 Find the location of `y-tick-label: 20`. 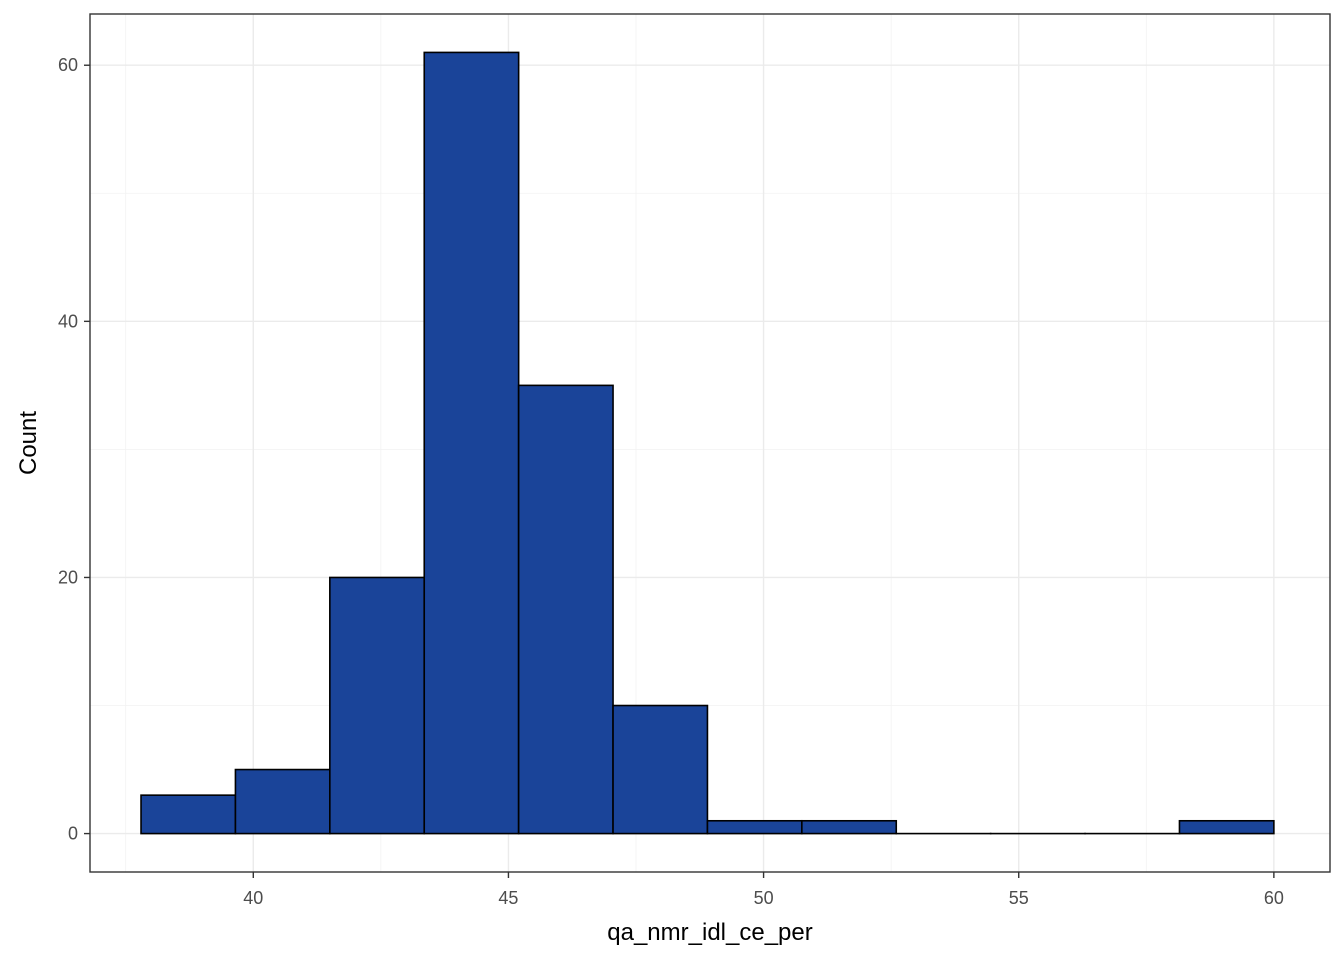

y-tick-label: 20 is located at coordinates (68, 577).